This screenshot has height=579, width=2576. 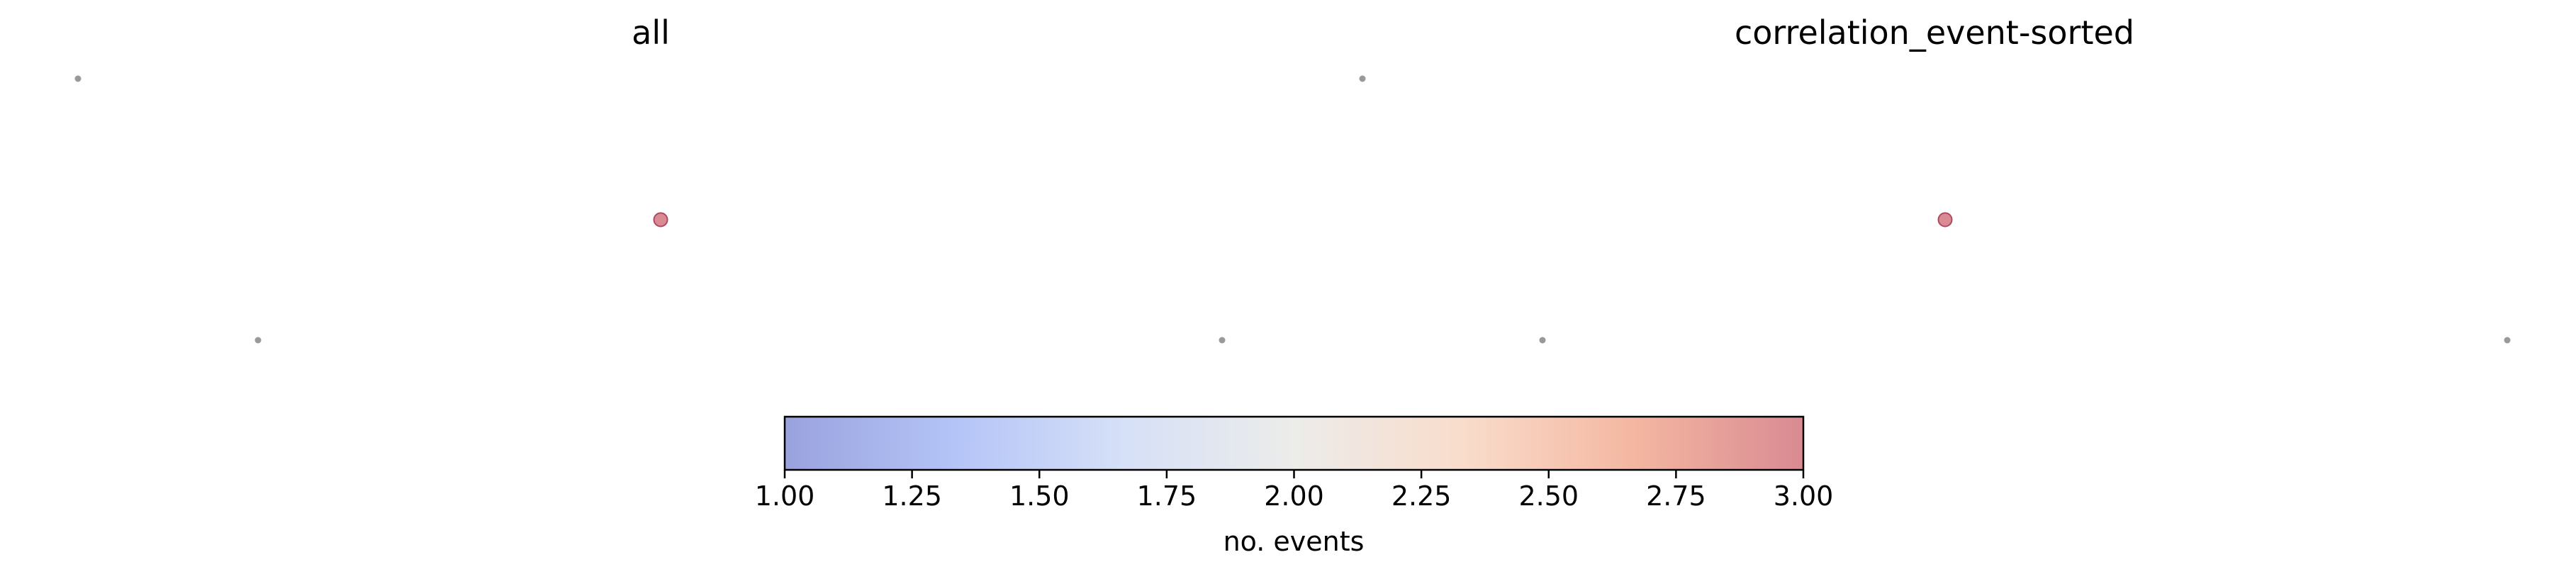 I want to click on colorbar-tick-label: 2.50, so click(x=1548, y=496).